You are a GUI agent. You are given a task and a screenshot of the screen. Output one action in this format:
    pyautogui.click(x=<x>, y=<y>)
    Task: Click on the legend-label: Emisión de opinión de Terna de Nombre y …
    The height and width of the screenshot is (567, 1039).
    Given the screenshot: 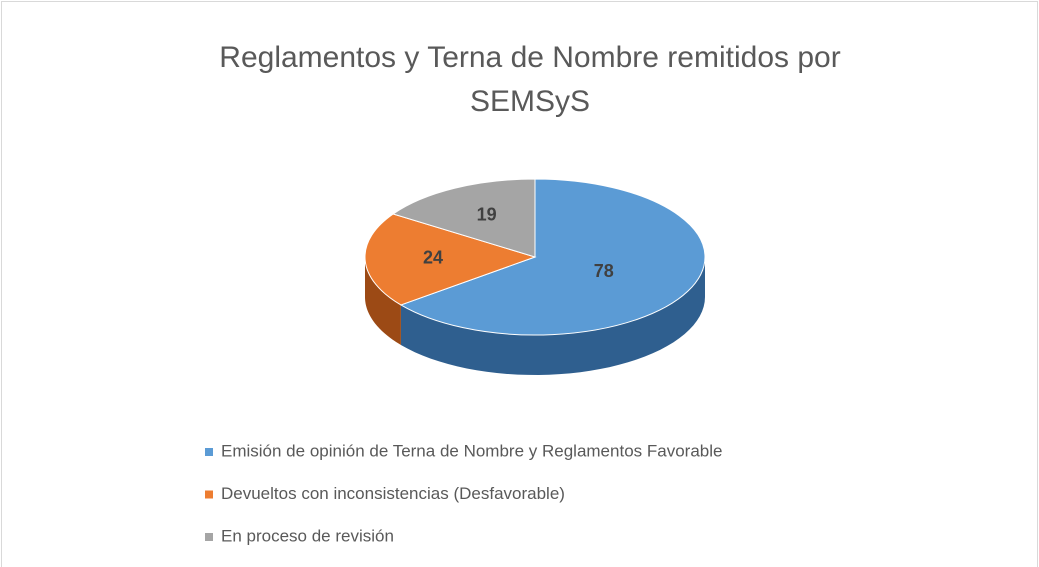 What is the action you would take?
    pyautogui.click(x=471, y=450)
    